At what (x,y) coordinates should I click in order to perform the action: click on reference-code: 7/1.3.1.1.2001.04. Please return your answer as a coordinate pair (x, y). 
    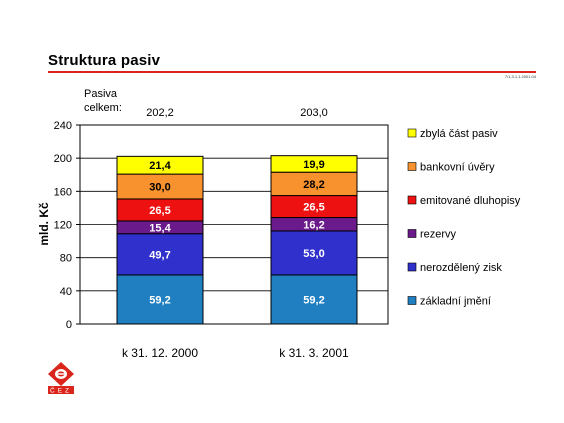
    Looking at the image, I should click on (520, 76).